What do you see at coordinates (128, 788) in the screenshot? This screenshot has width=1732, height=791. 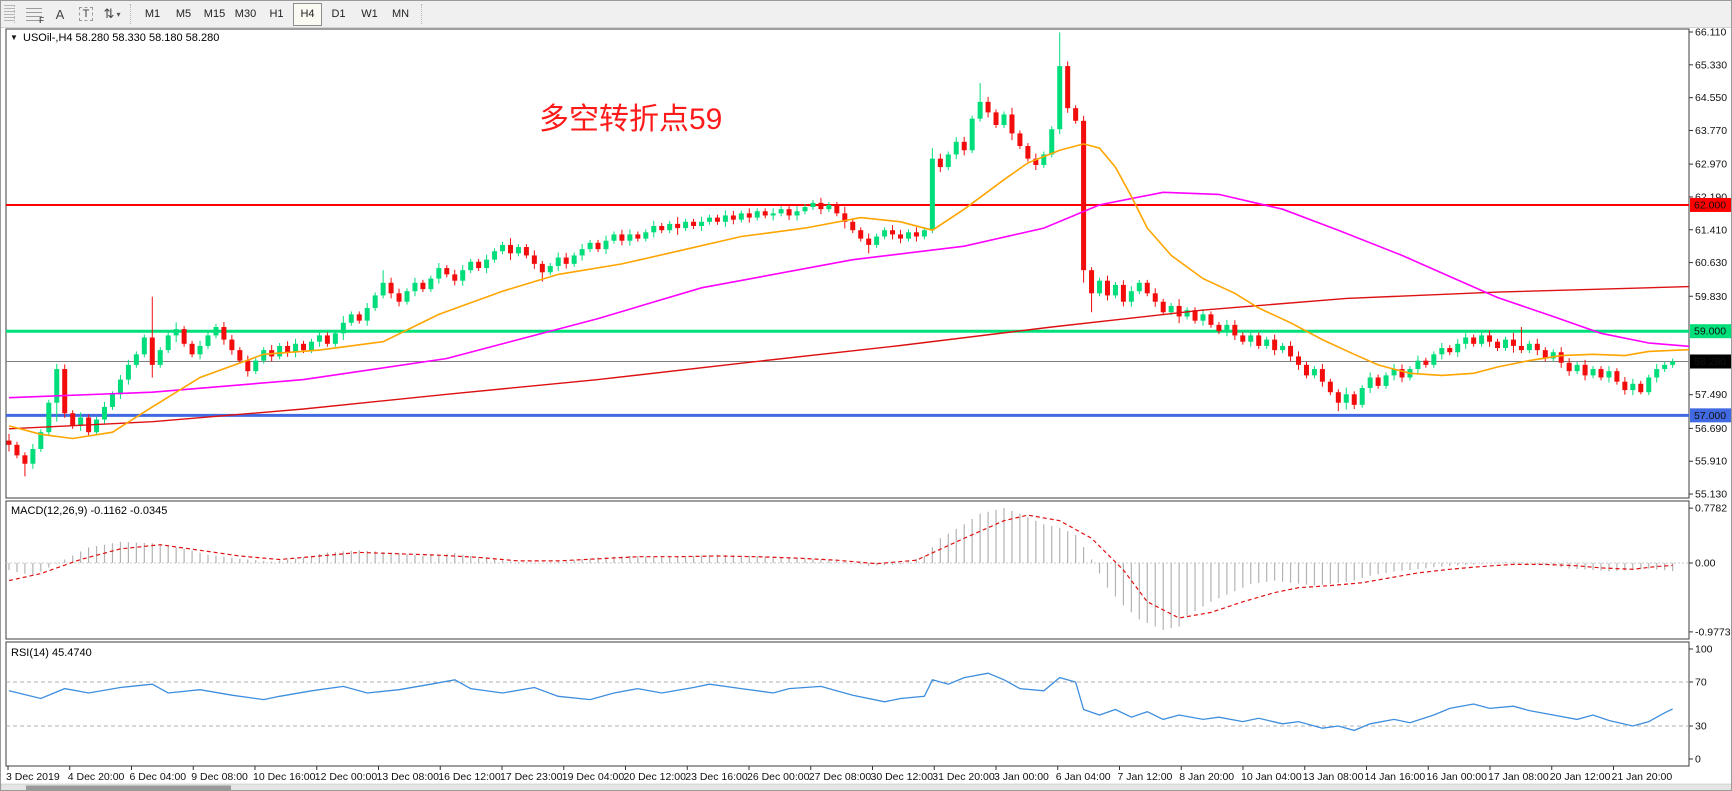 I see `horizontal-scrollbar-thumb` at bounding box center [128, 788].